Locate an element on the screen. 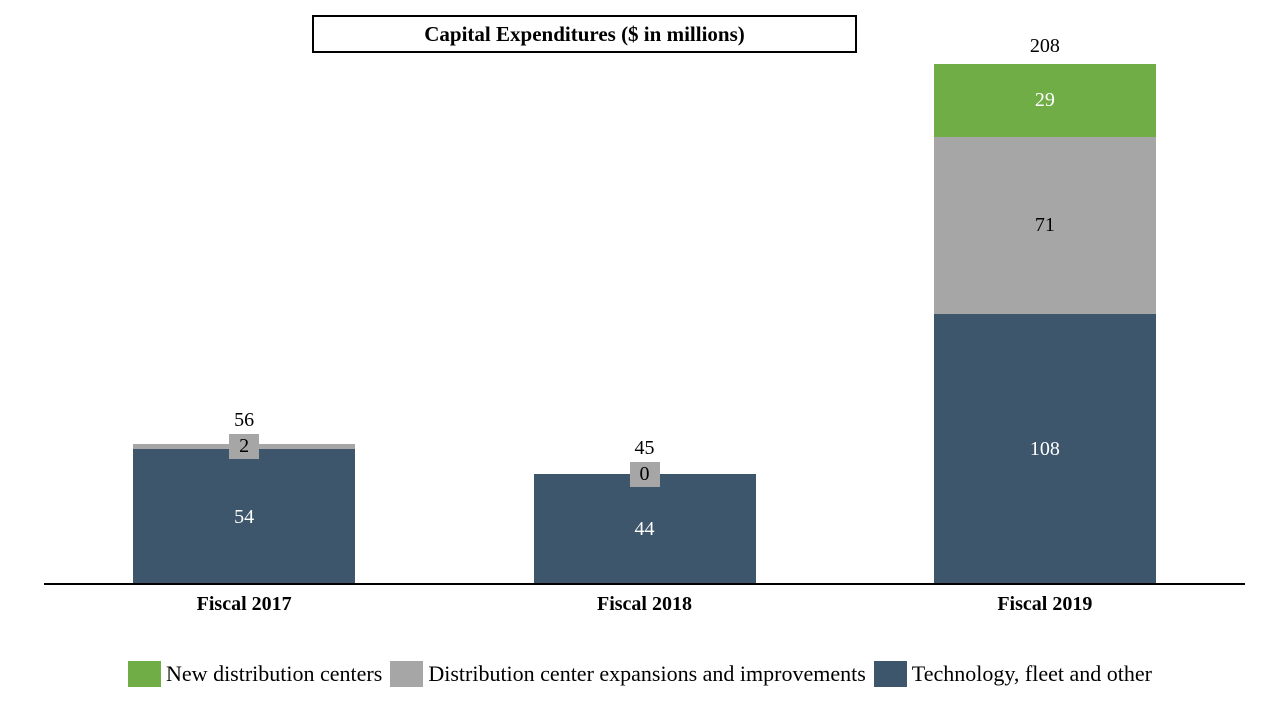 The image size is (1280, 720). legend-label: Technology, fleet and other is located at coordinates (1031, 673).